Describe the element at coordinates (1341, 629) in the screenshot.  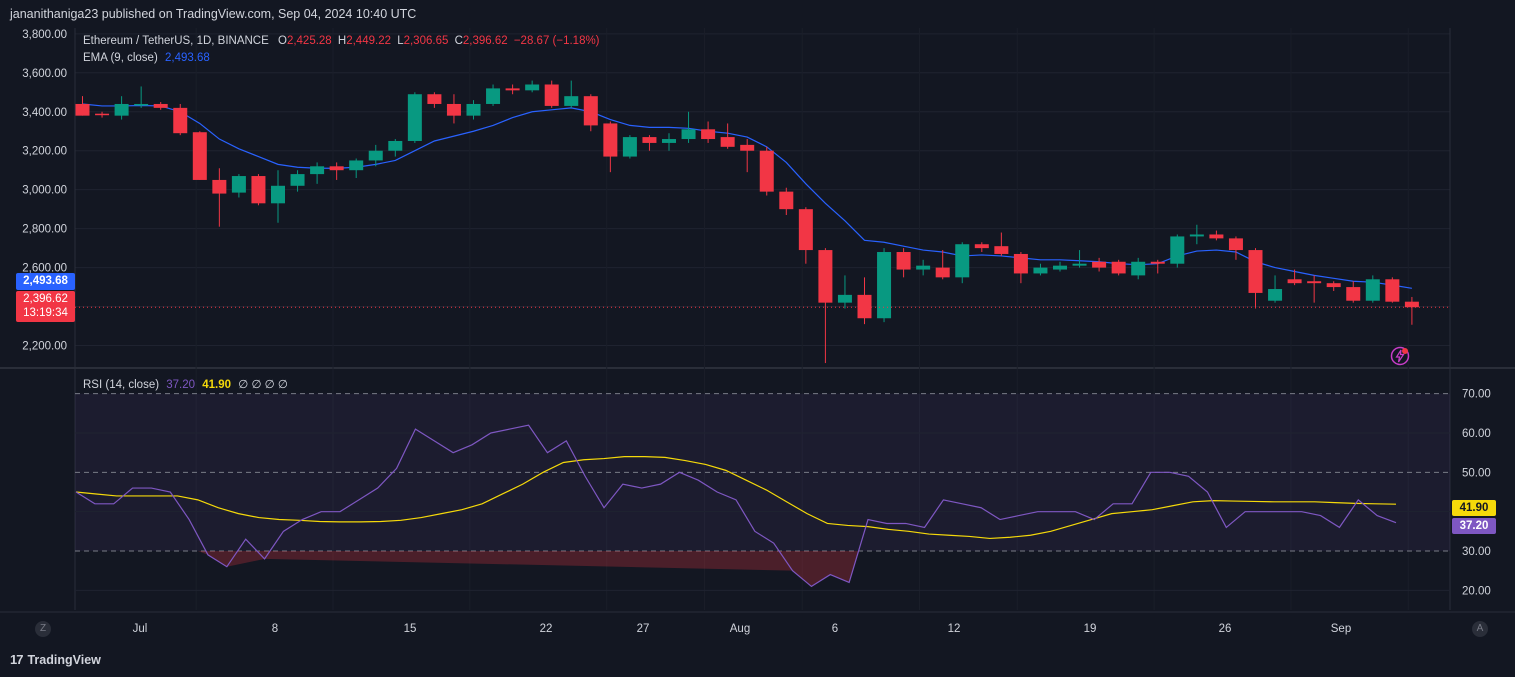
I see `time-tick-label: Sep` at that location.